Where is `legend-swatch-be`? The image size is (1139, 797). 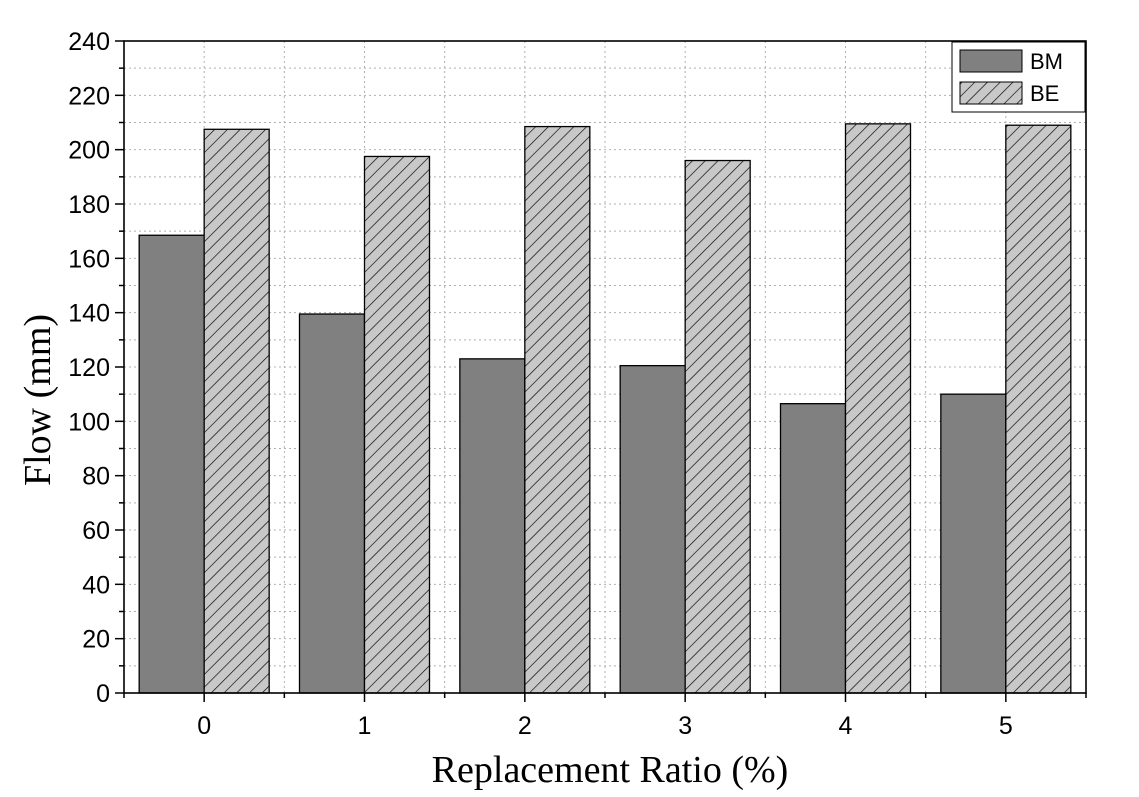
legend-swatch-be is located at coordinates (991, 93).